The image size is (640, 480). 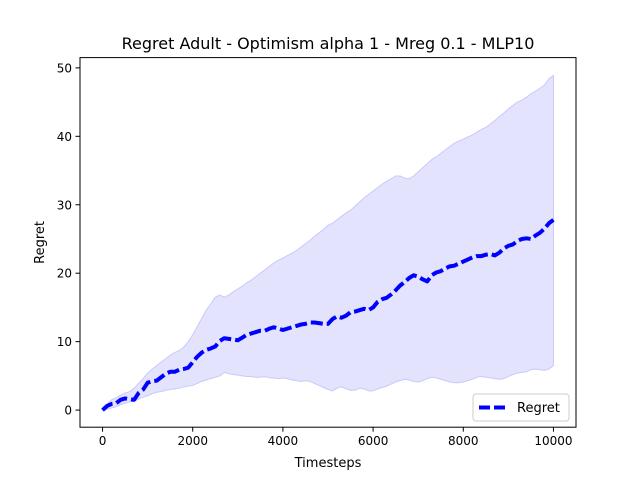 I want to click on legend-box, so click(x=521, y=407).